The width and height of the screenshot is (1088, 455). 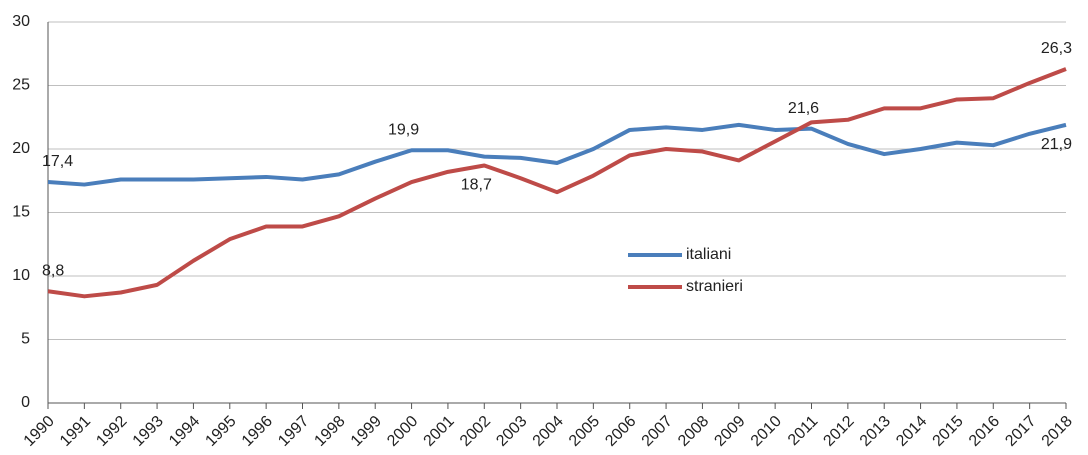 What do you see at coordinates (557, 154) in the screenshot?
I see `series-line` at bounding box center [557, 154].